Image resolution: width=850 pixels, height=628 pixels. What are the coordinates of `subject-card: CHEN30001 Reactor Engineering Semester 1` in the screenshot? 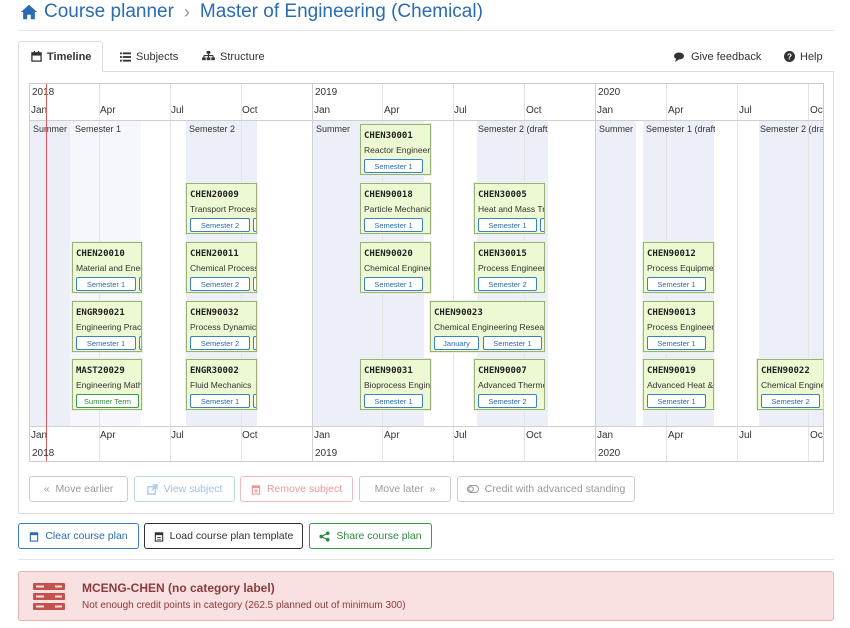 It's located at (395, 149).